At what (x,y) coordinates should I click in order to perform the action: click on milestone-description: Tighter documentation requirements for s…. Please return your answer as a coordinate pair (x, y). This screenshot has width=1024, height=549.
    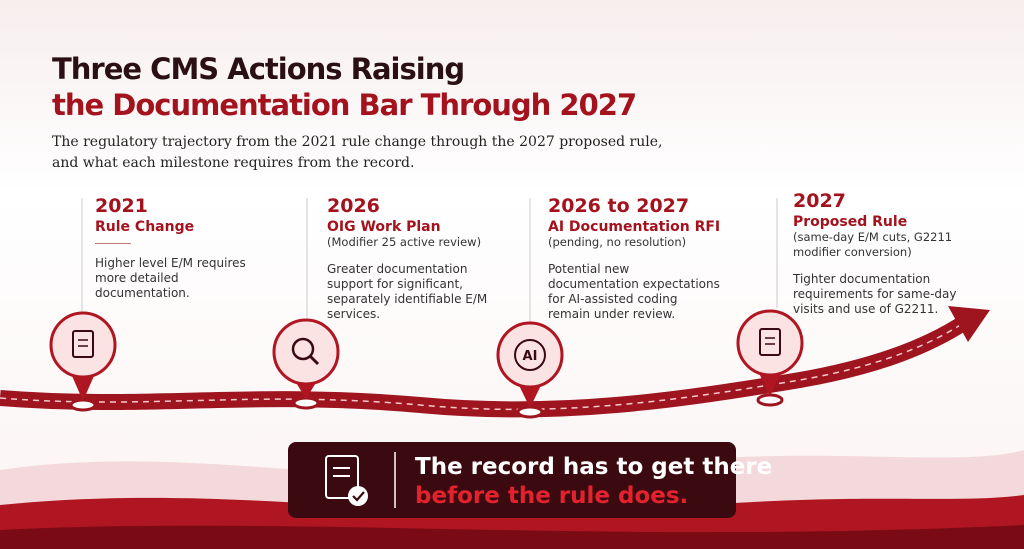
    Looking at the image, I should click on (875, 294).